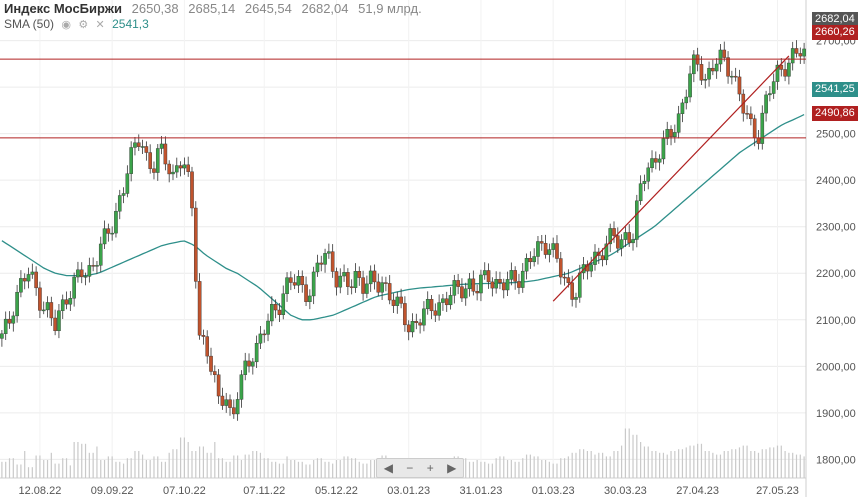 The image size is (861, 497). What do you see at coordinates (100, 25) in the screenshot?
I see `close-icon: ✕` at bounding box center [100, 25].